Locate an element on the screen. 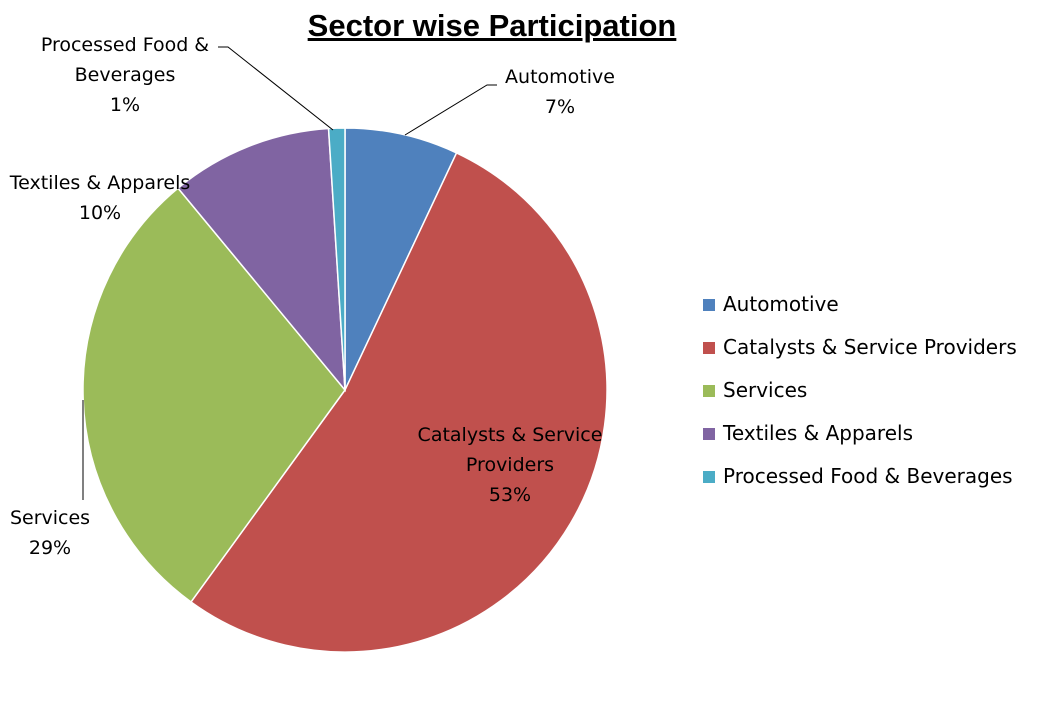  legend-label: Automotive is located at coordinates (781, 304).